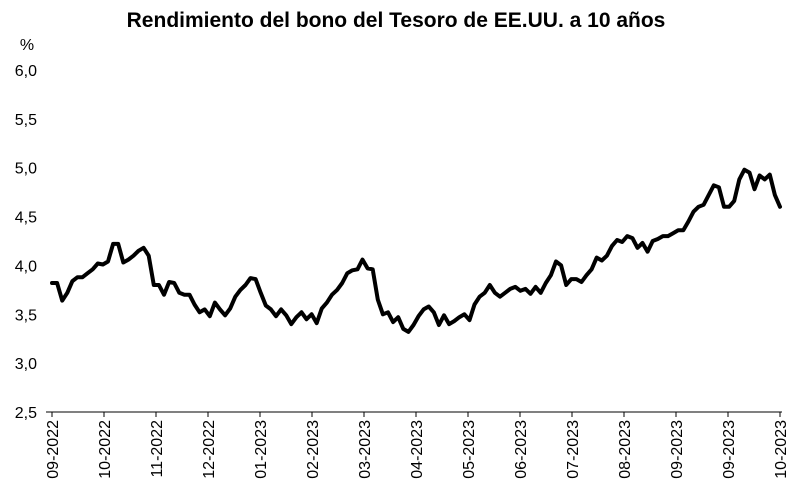  What do you see at coordinates (26, 169) in the screenshot?
I see `y-tick-label: 5,0` at bounding box center [26, 169].